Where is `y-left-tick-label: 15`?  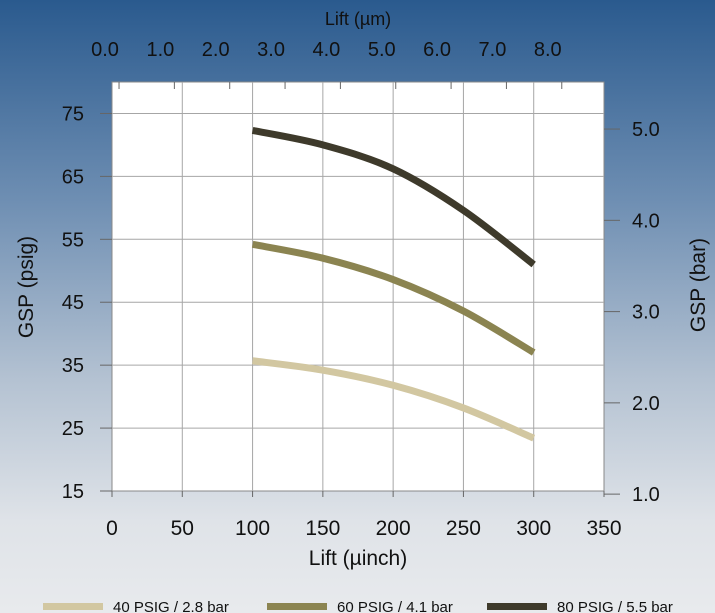 y-left-tick-label: 15 is located at coordinates (73, 492).